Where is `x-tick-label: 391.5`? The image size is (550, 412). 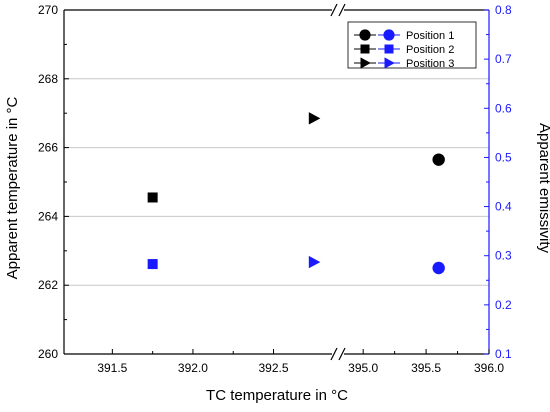
x-tick-label: 391.5 is located at coordinates (112, 368).